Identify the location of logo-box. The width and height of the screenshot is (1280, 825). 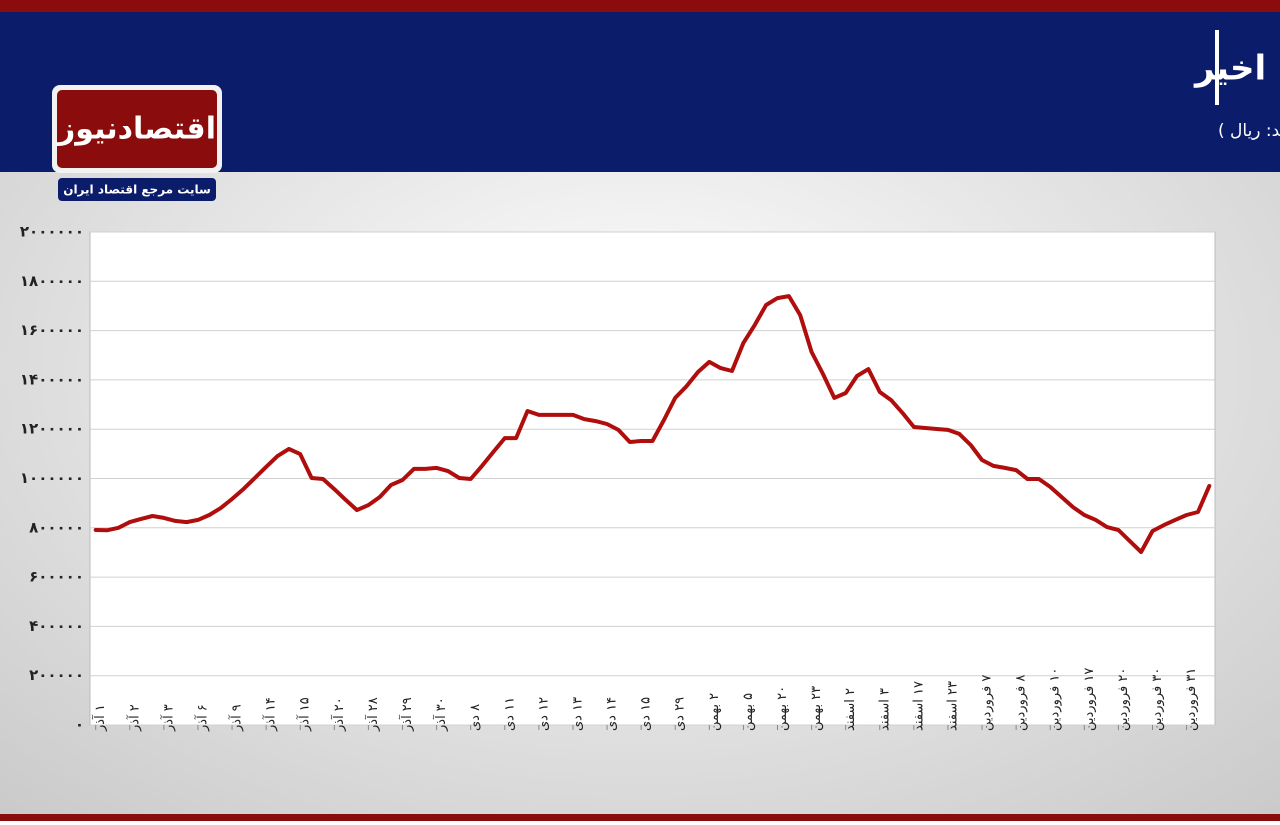
(137, 129).